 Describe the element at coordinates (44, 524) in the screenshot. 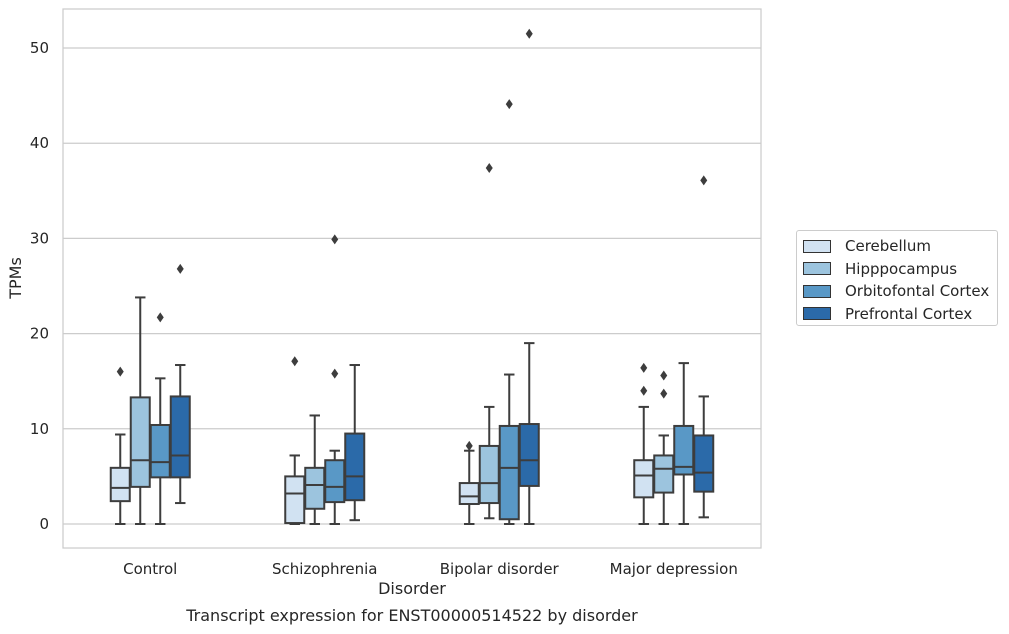

I see `y-tick-label: 0` at that location.